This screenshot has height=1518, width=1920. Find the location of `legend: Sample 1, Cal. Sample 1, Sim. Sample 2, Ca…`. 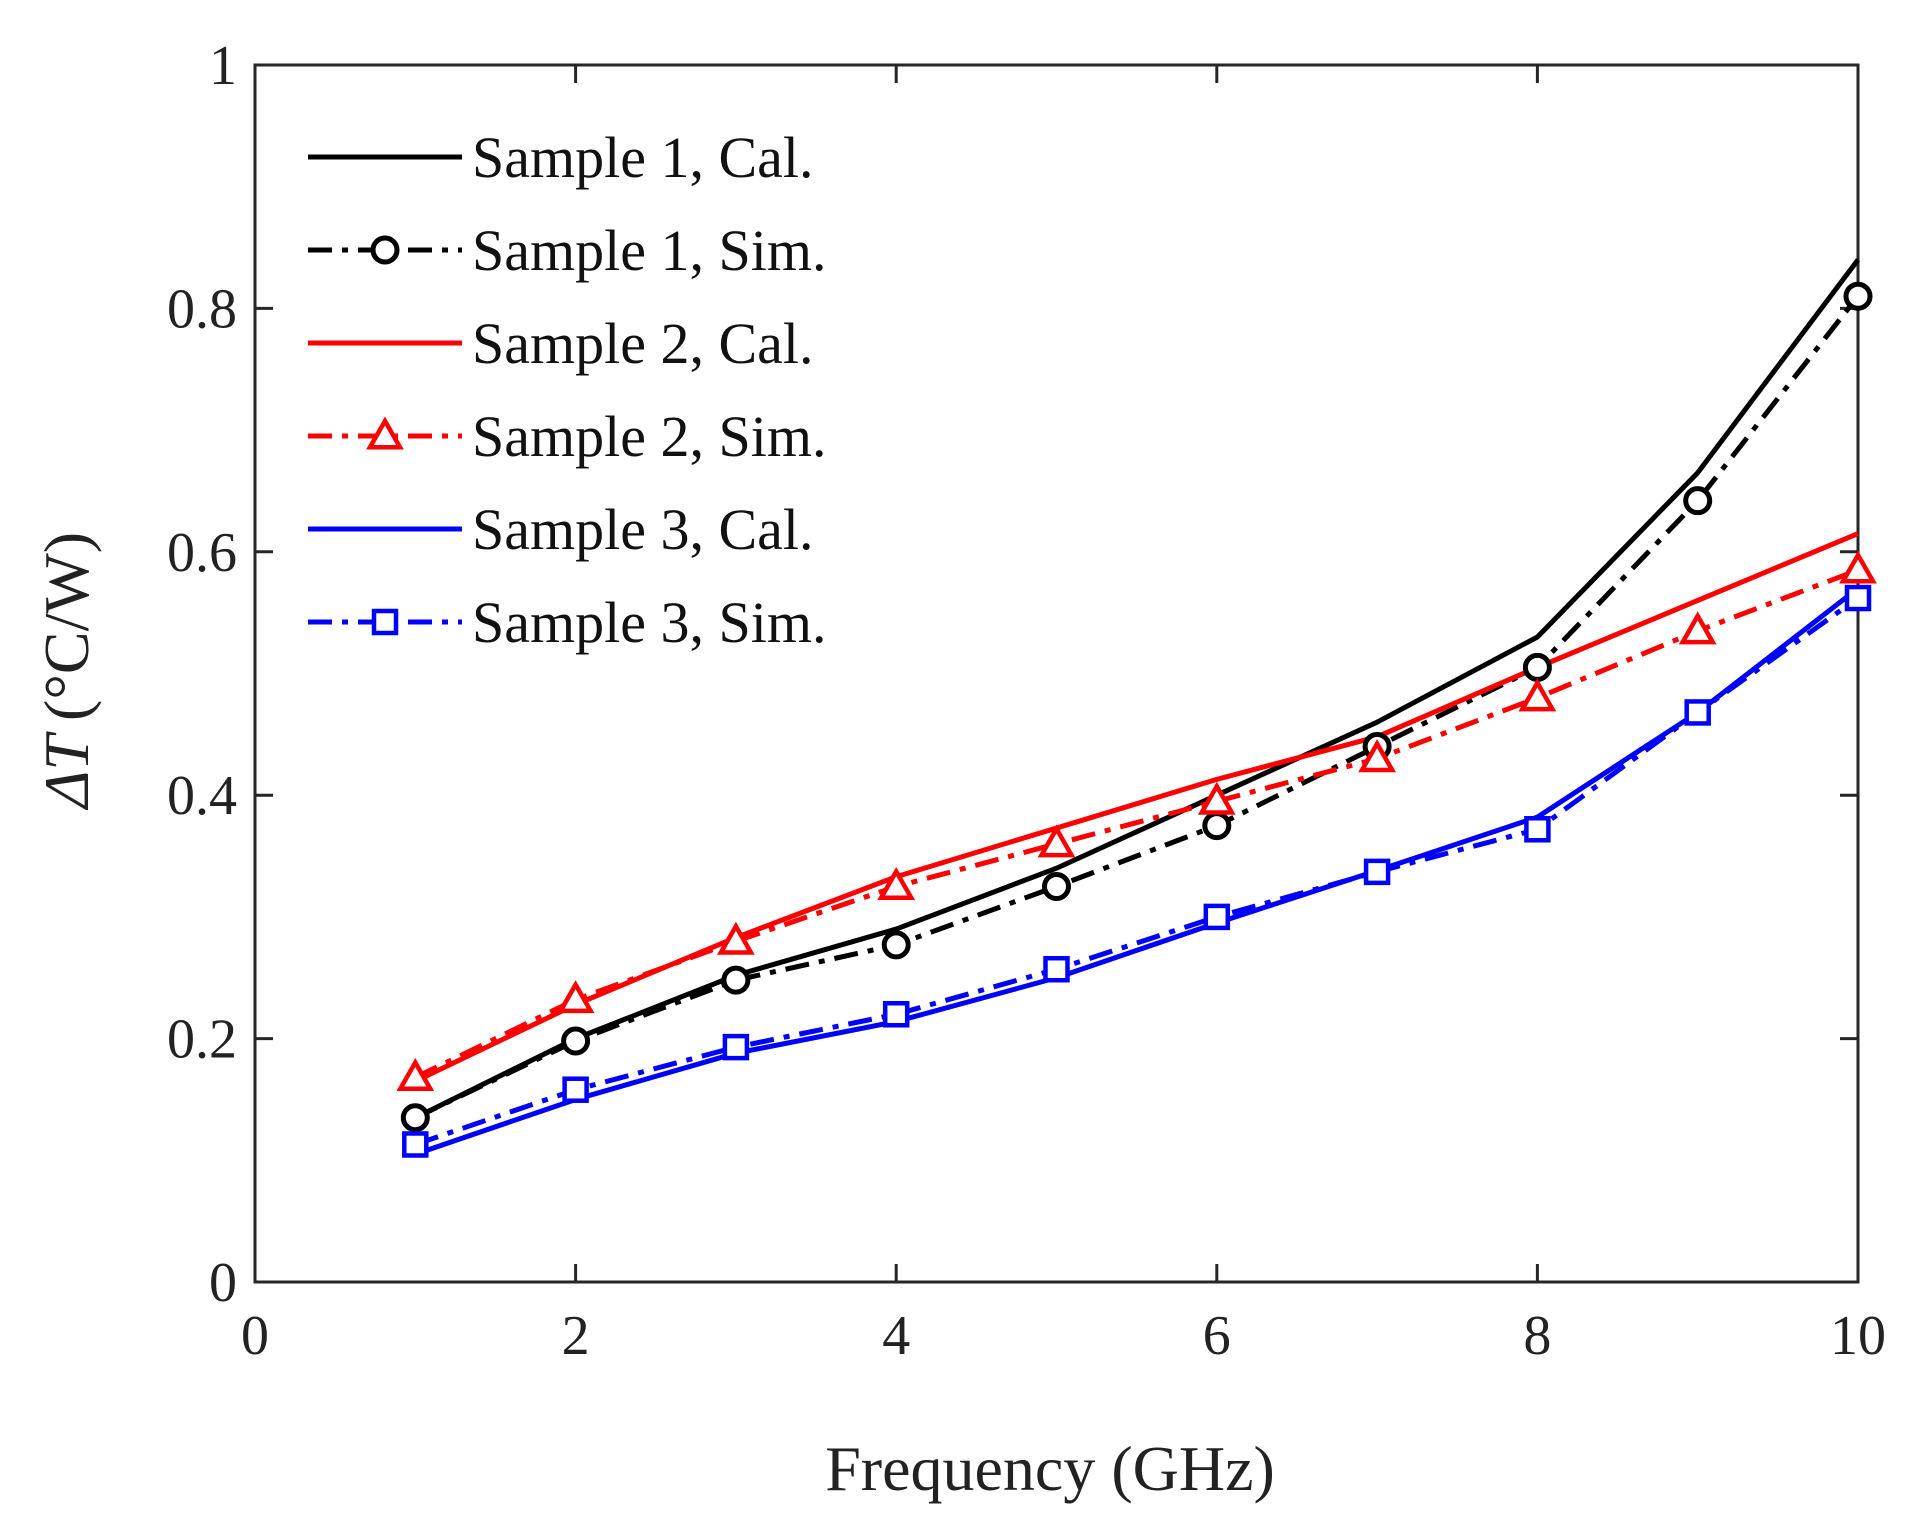

legend: Sample 1, Cal. Sample 1, Sim. Sample 2, Ca… is located at coordinates (567, 390).